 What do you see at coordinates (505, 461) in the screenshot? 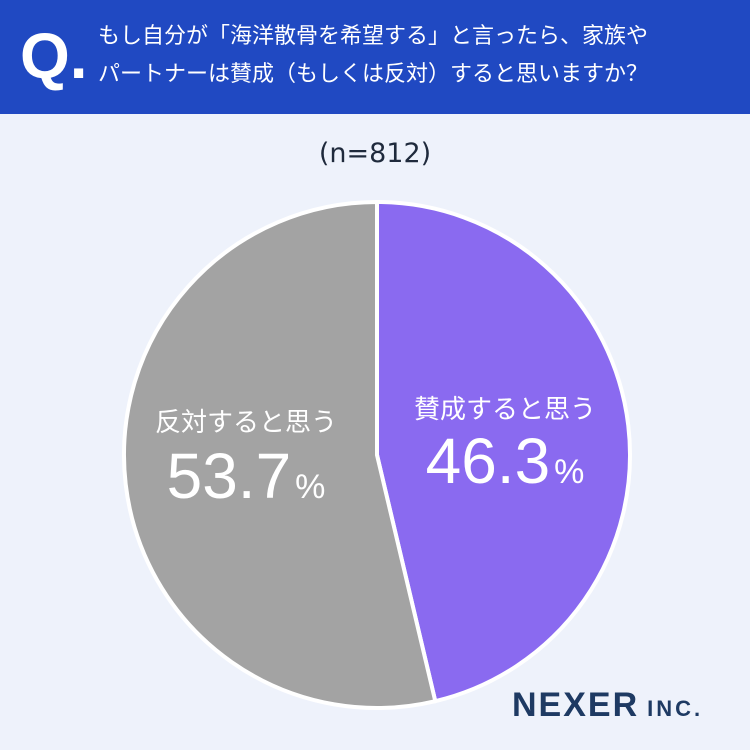
I see `slice-value-0: 46.3%` at bounding box center [505, 461].